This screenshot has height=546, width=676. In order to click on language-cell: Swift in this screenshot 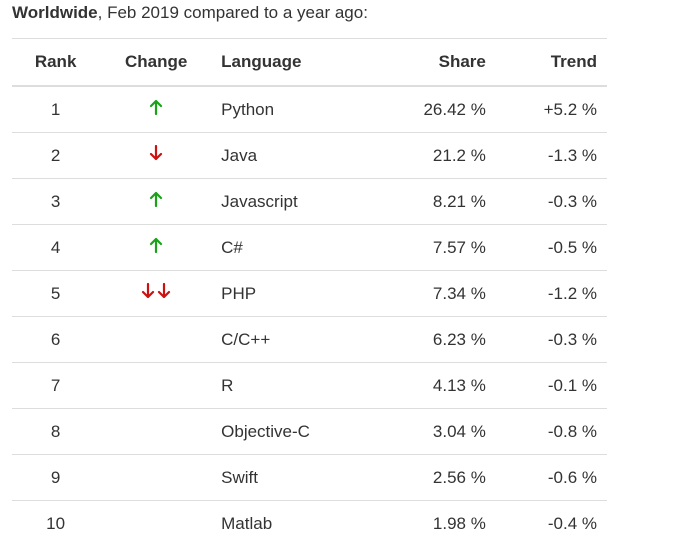, I will do `click(295, 478)`.